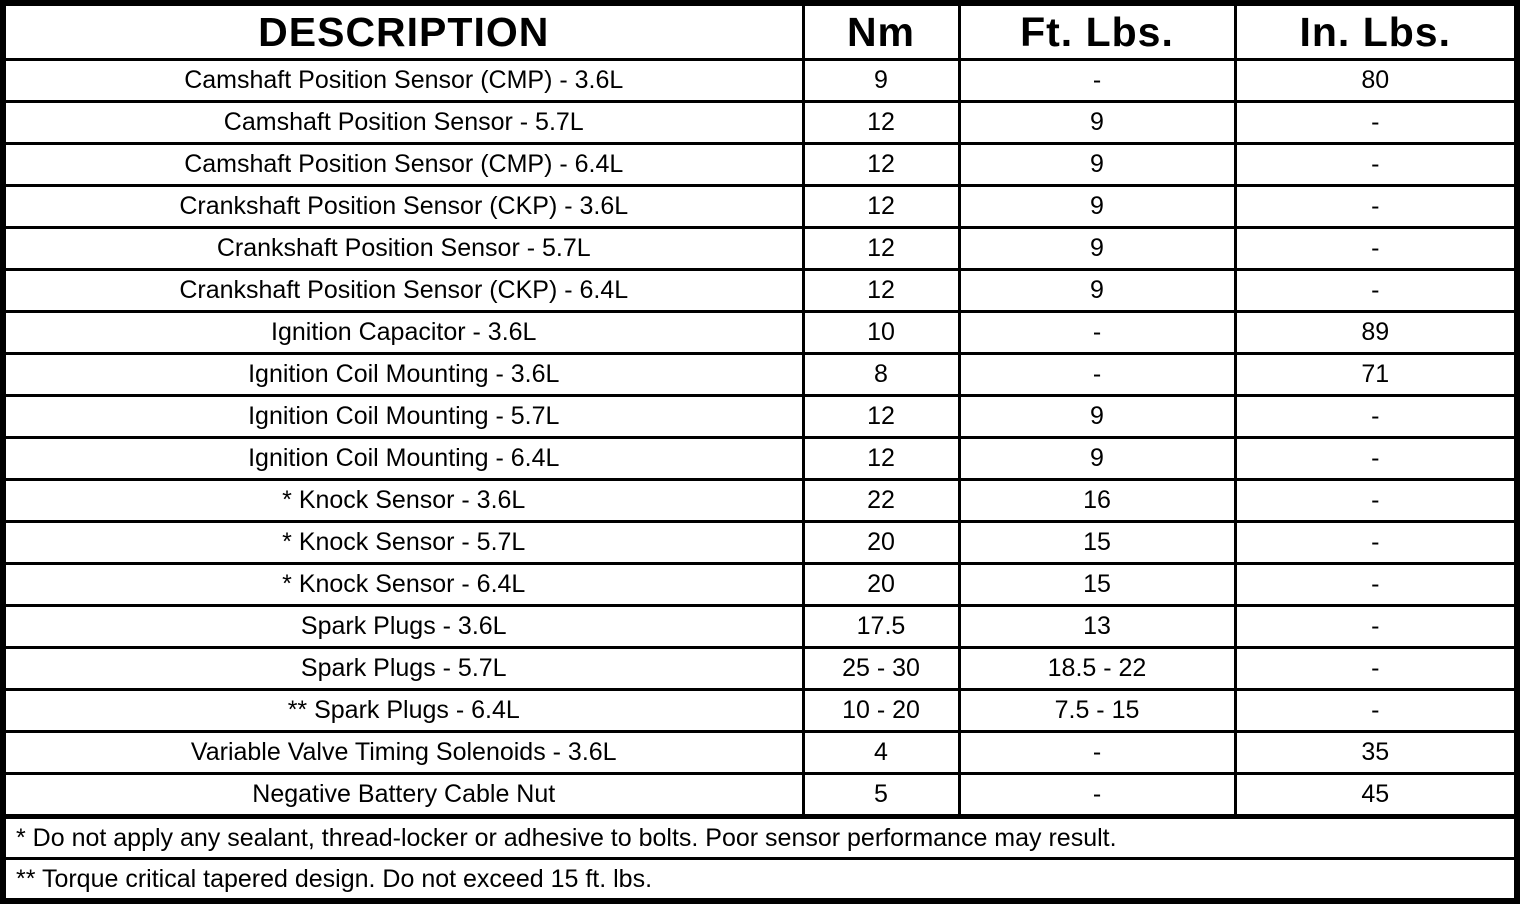  What do you see at coordinates (403, 248) in the screenshot?
I see `description-cell: Crankshaft Position Sensor - 5.7L` at bounding box center [403, 248].